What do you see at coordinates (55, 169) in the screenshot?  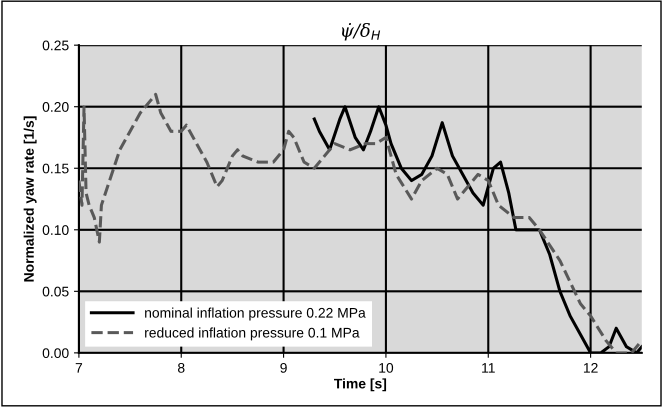 I see `y-tick-label: 0.15` at bounding box center [55, 169].